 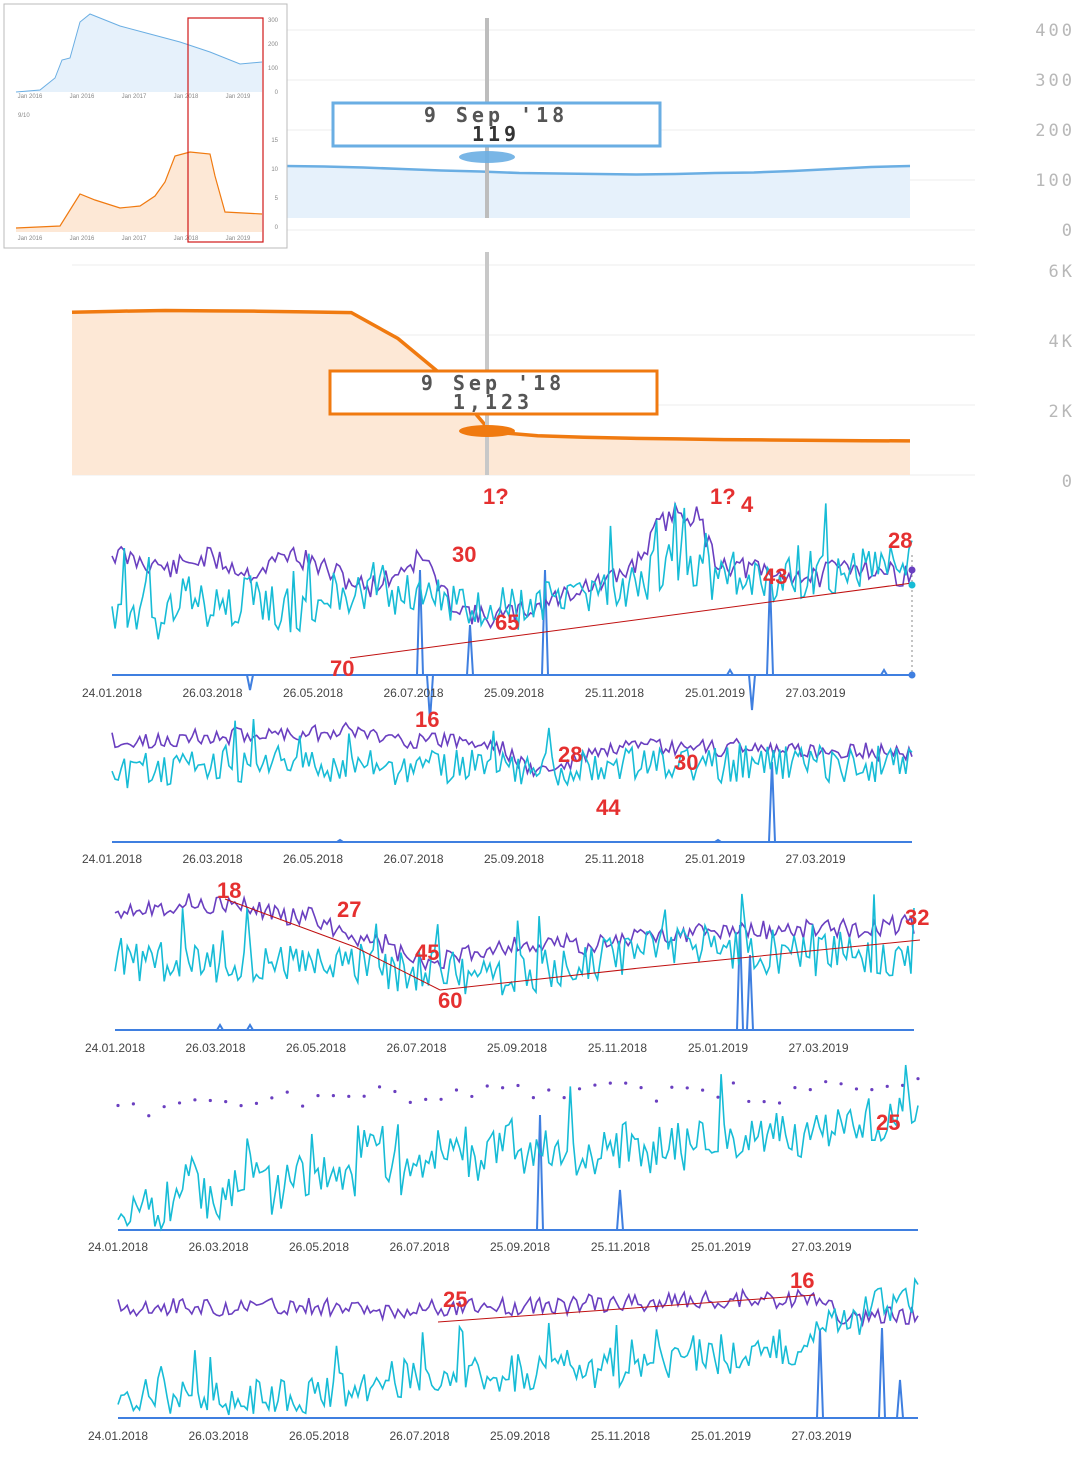 What do you see at coordinates (24, 116) in the screenshot?
I see `inset-legend: 9/10` at bounding box center [24, 116].